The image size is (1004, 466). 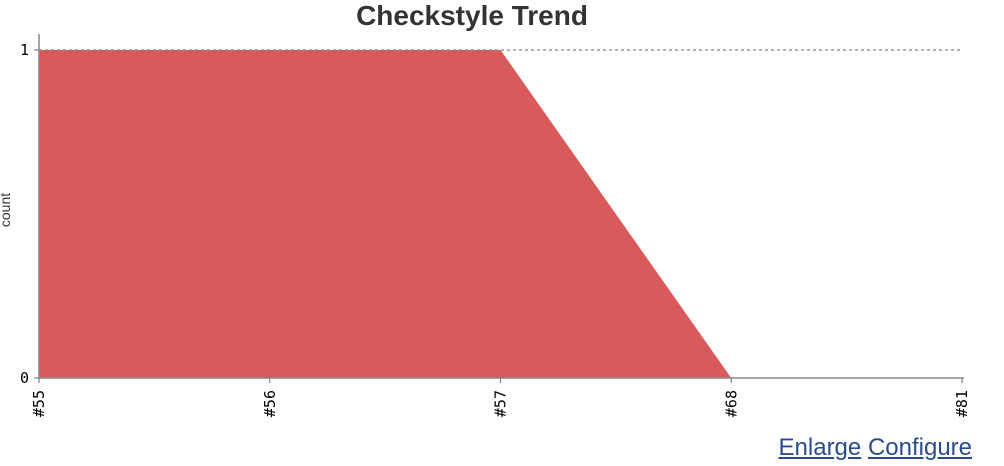 I want to click on y-tick-label: 1, so click(x=24, y=50).